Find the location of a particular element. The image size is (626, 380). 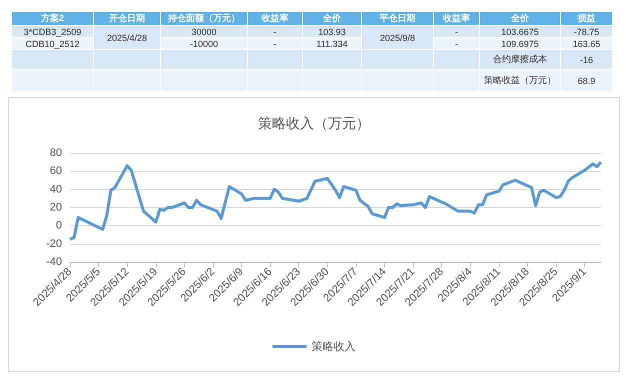

category-label: 平仓日期 is located at coordinates (398, 19).